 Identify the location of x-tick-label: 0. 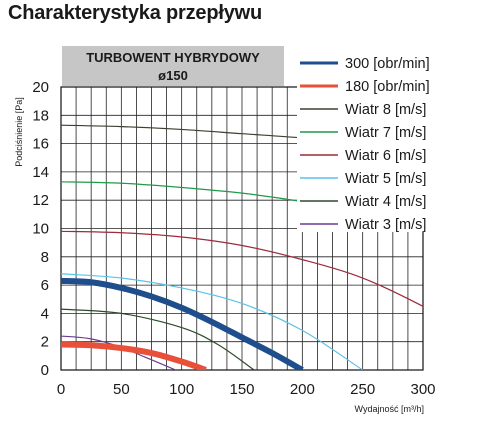
(61, 389).